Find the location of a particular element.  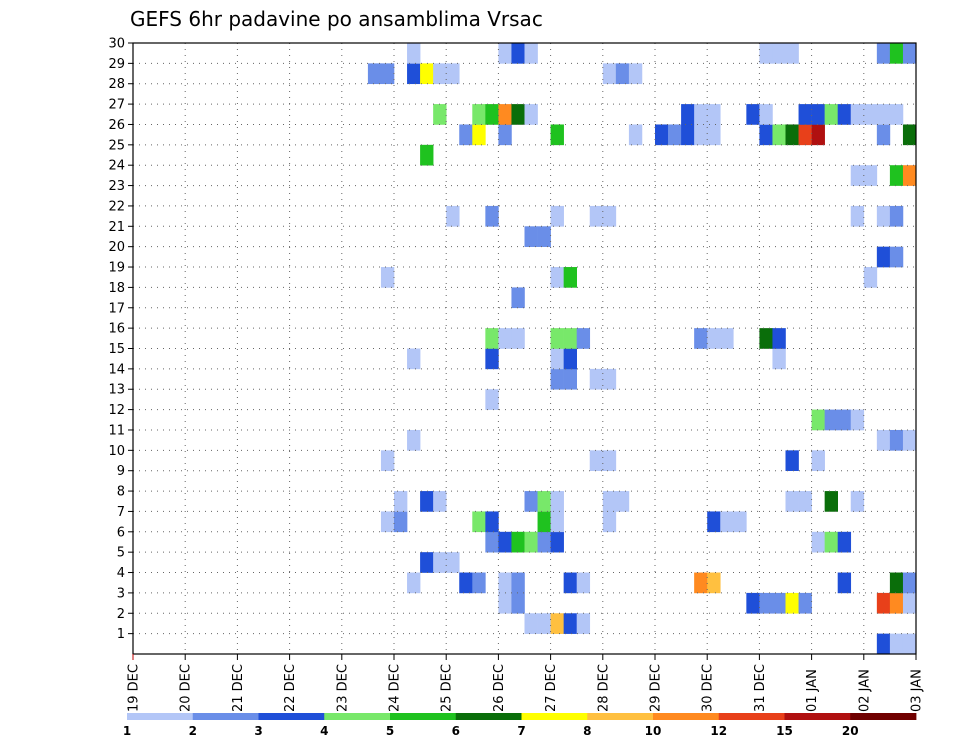

x-tick-label: 03 JAN is located at coordinates (917, 690).